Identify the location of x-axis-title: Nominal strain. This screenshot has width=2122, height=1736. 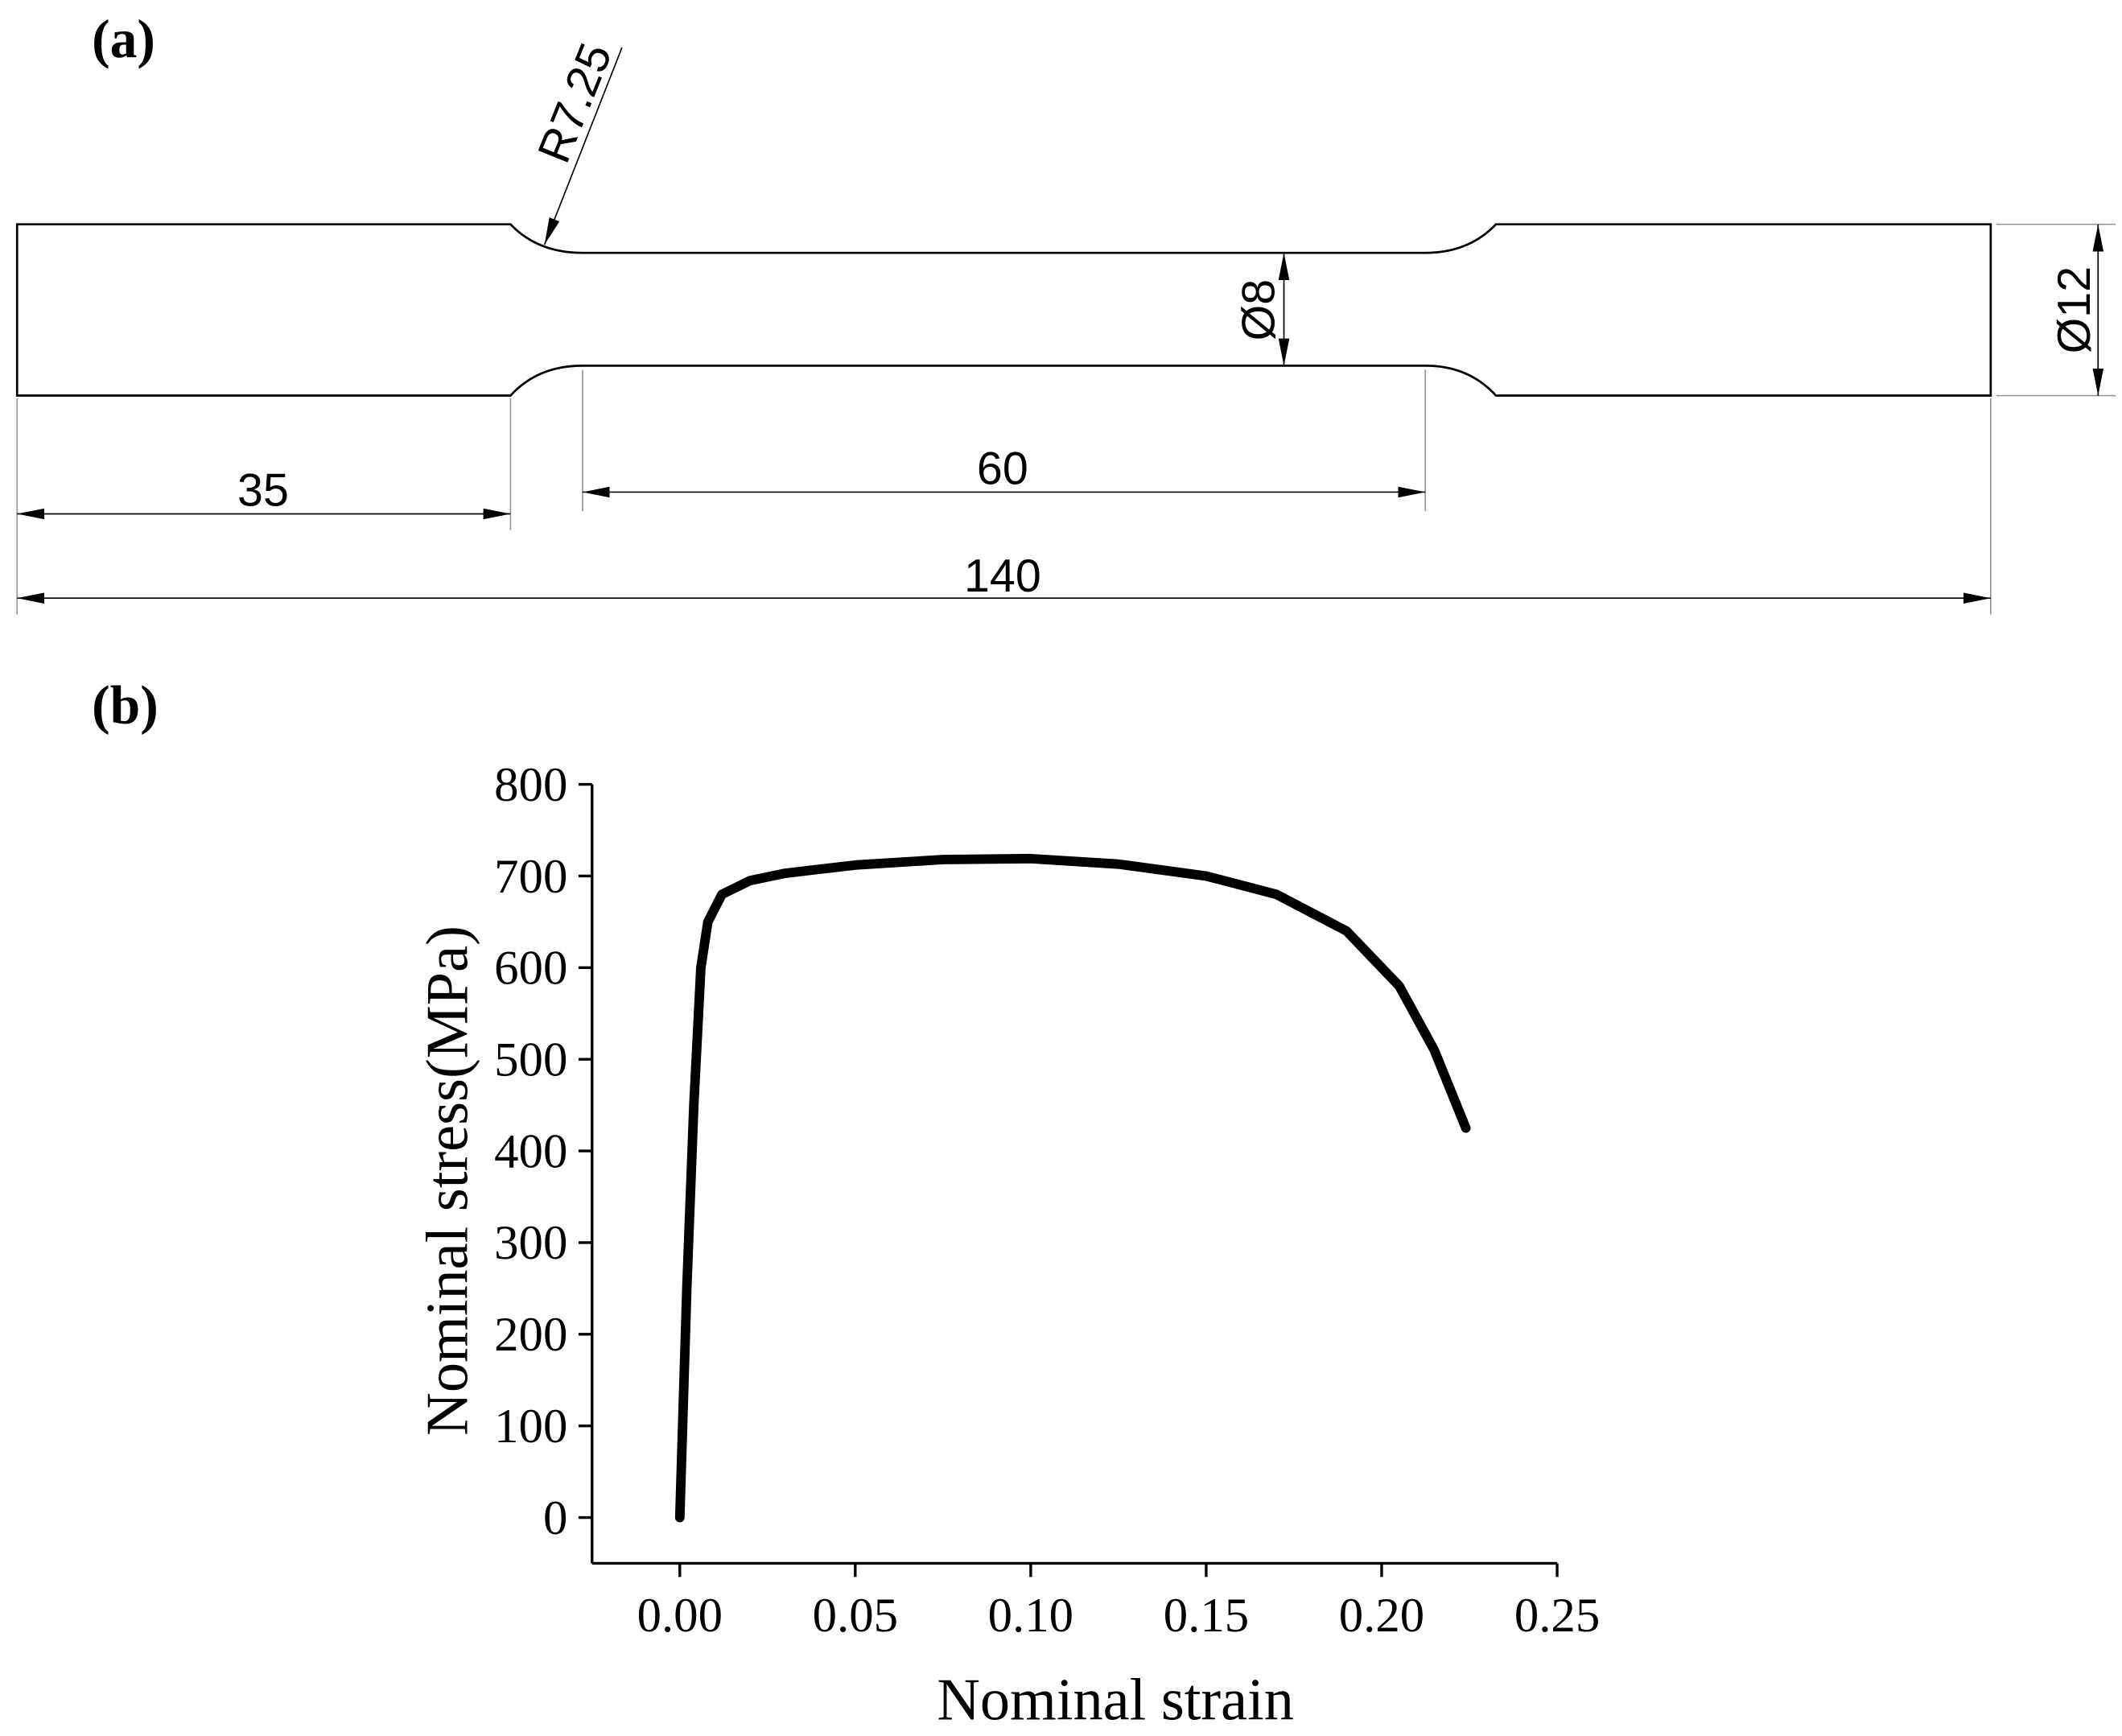
(1115, 1701).